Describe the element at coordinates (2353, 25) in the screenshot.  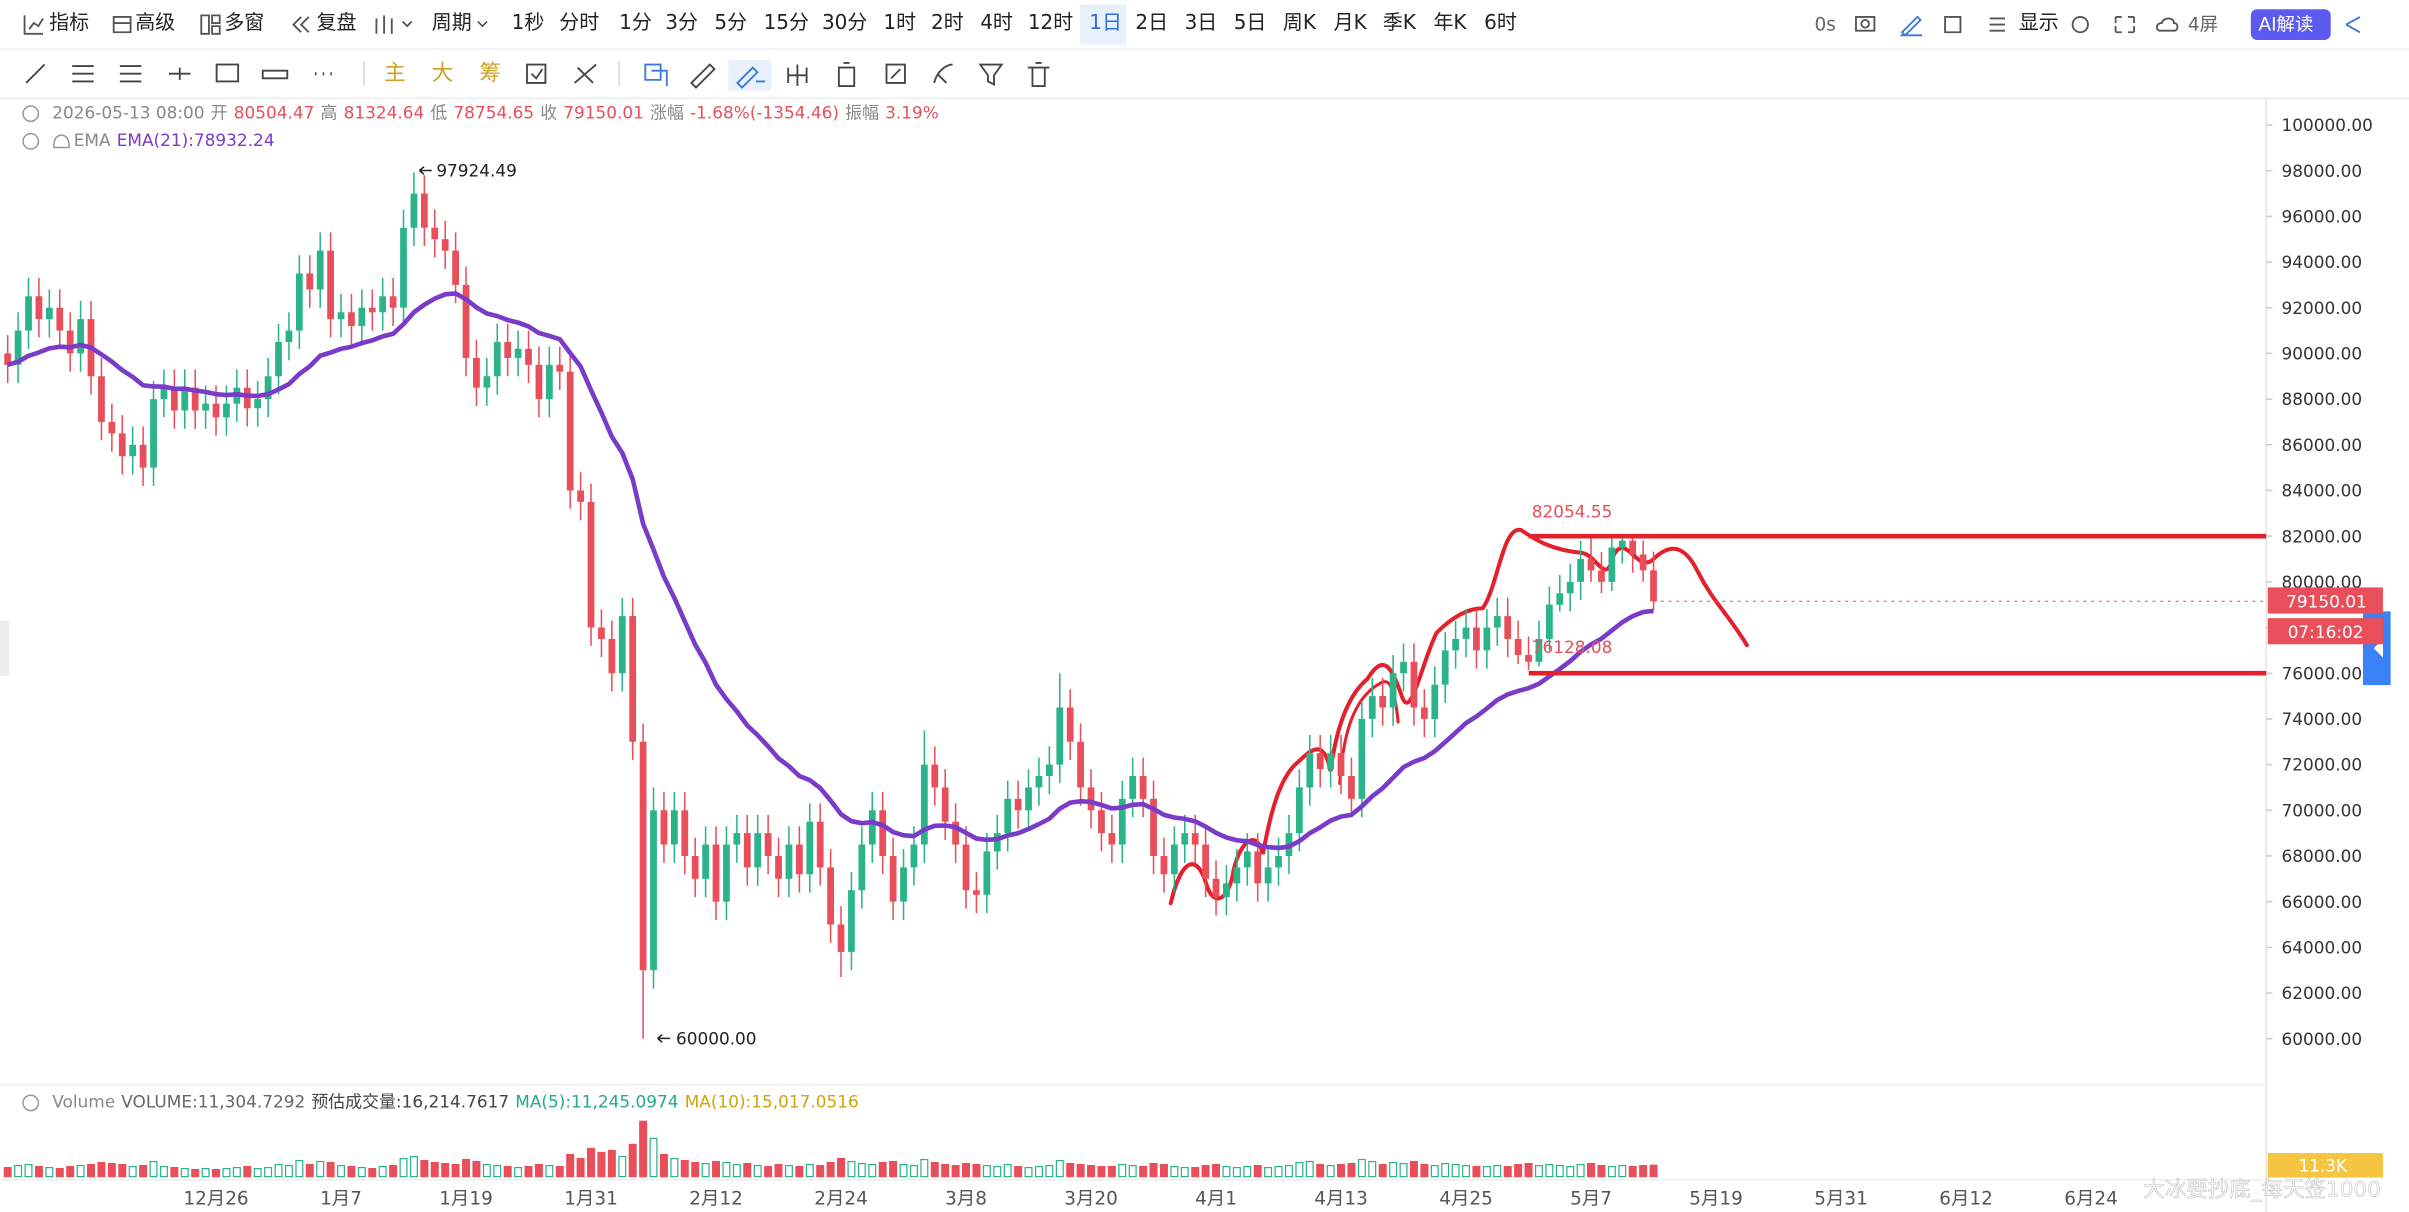
I see `share-icon` at that location.